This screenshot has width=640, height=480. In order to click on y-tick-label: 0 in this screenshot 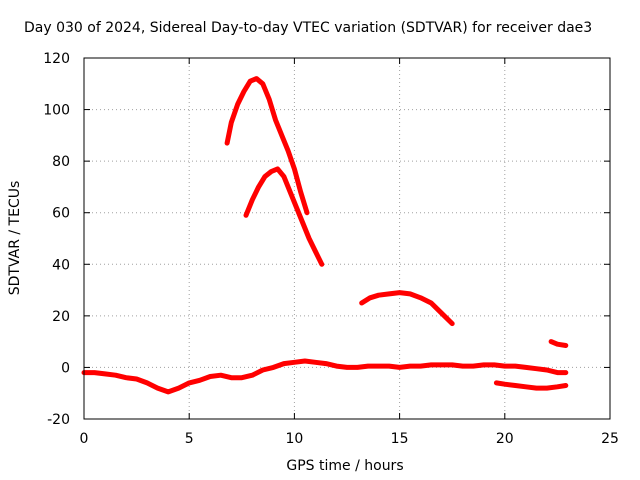, I will do `click(65, 368)`.